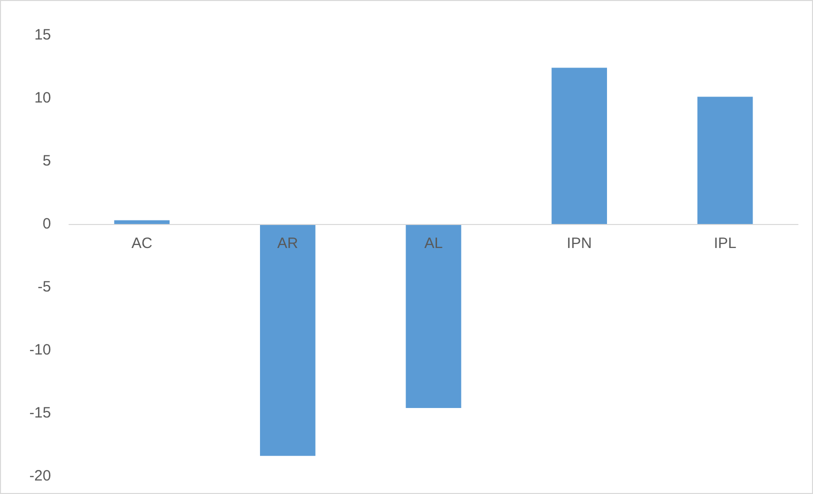 Image resolution: width=813 pixels, height=494 pixels. Describe the element at coordinates (42, 35) in the screenshot. I see `y-tick-label: 15` at that location.